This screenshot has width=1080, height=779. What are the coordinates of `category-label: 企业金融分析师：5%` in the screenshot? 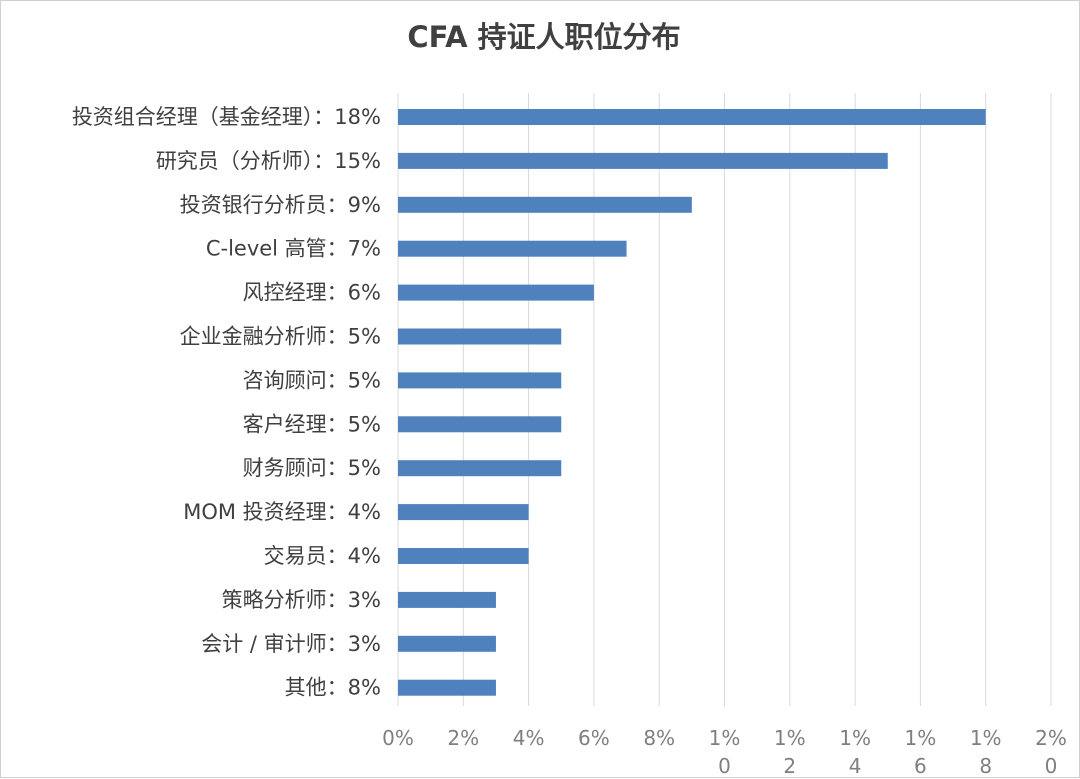 It's located at (280, 337).